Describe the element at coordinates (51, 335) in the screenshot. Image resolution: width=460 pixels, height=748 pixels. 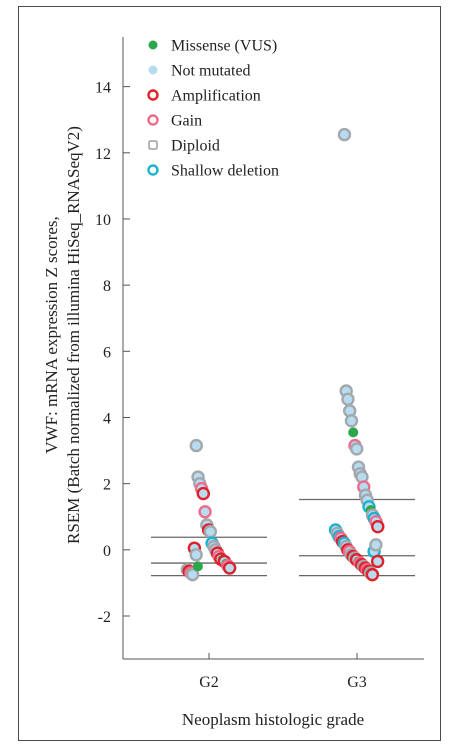
I see `y-axis-label-line1: VWF: mRNA expression Z scores,` at that location.